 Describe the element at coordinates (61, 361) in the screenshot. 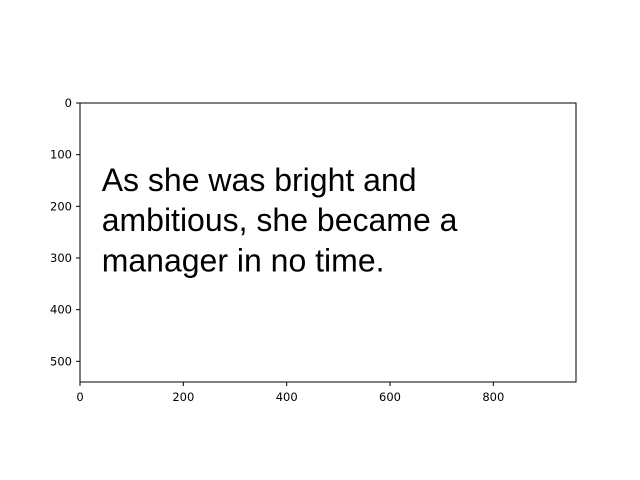

I see `y-tick-label: 500` at that location.